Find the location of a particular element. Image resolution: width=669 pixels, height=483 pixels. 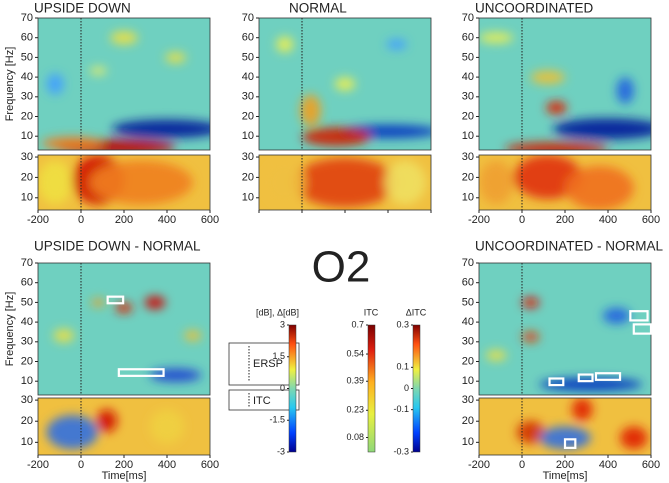

colorbar-tick-label: 0.1 is located at coordinates (402, 367).